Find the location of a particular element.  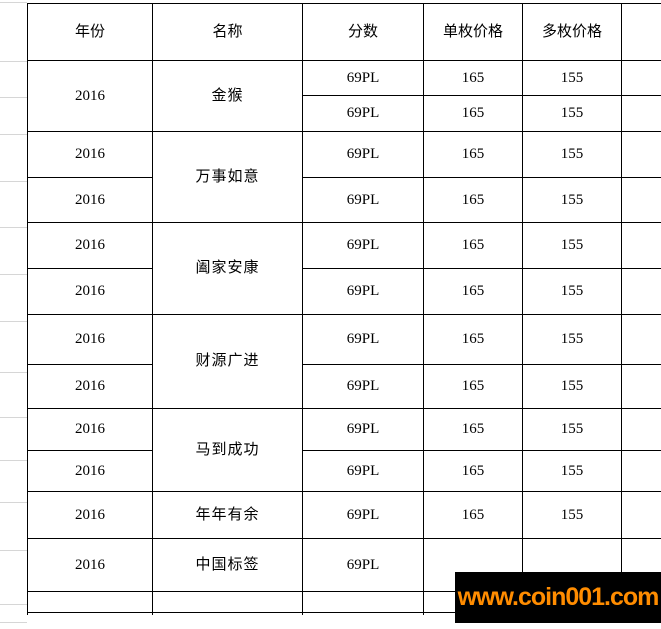

table-row: 2016 财源广进 69PL 165 155 is located at coordinates (344, 361).